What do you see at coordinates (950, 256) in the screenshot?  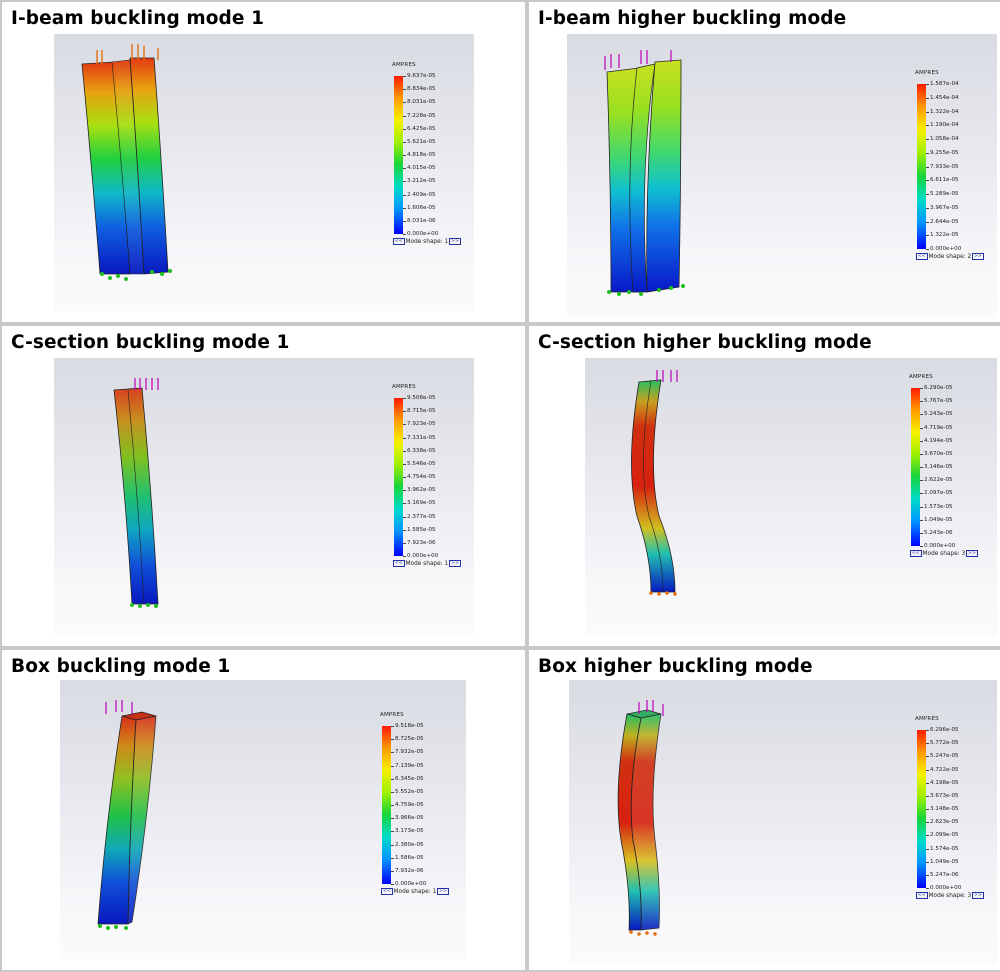 I see `mode-shape-label: << Mode shape: 2 >>` at bounding box center [950, 256].